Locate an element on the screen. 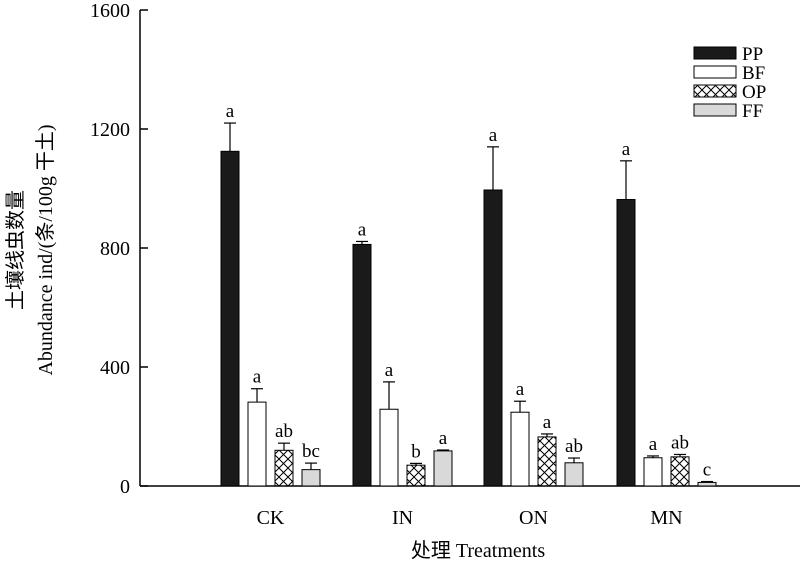  y-axis-label-english: Abundance ind/(条/100g 干土) is located at coordinates (45, 249).